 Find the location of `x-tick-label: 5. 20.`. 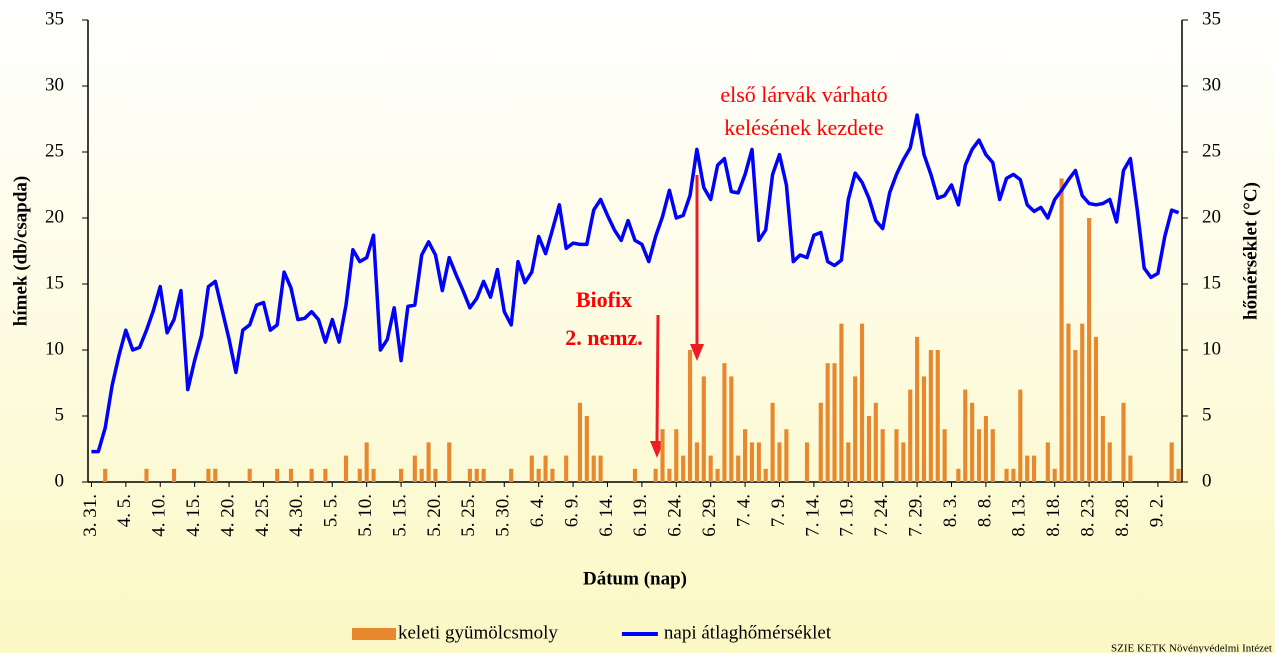

x-tick-label: 5. 20. is located at coordinates (434, 515).